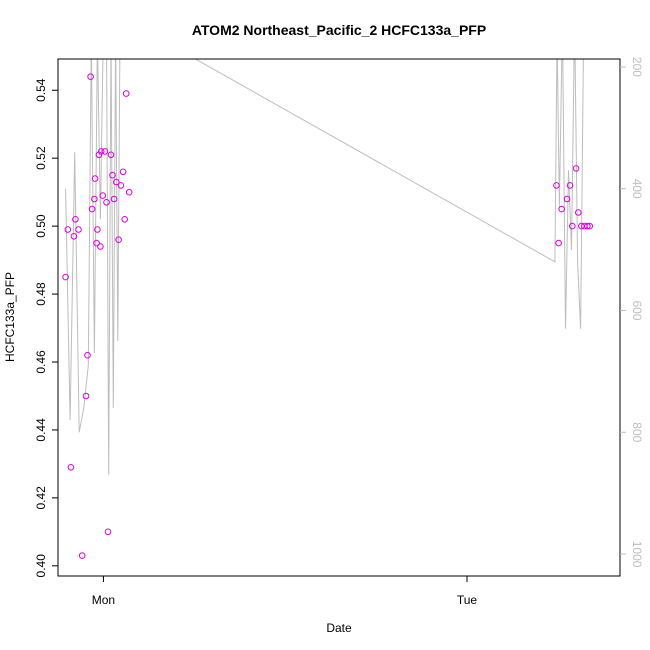 This screenshot has width=650, height=650. Describe the element at coordinates (637, 189) in the screenshot. I see `y2-tick-label: 400` at that location.